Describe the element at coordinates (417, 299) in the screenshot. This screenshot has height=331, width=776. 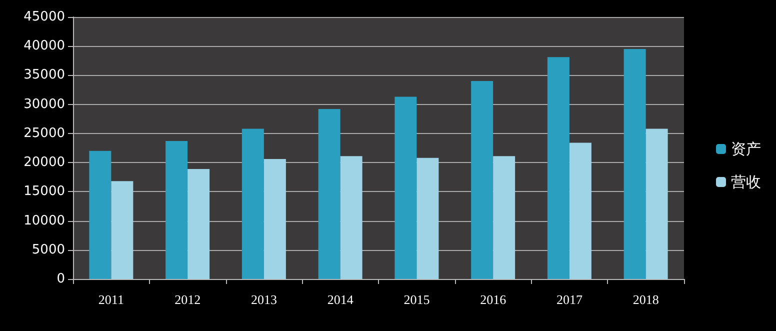
I see `x-tick-label: 2015` at that location.